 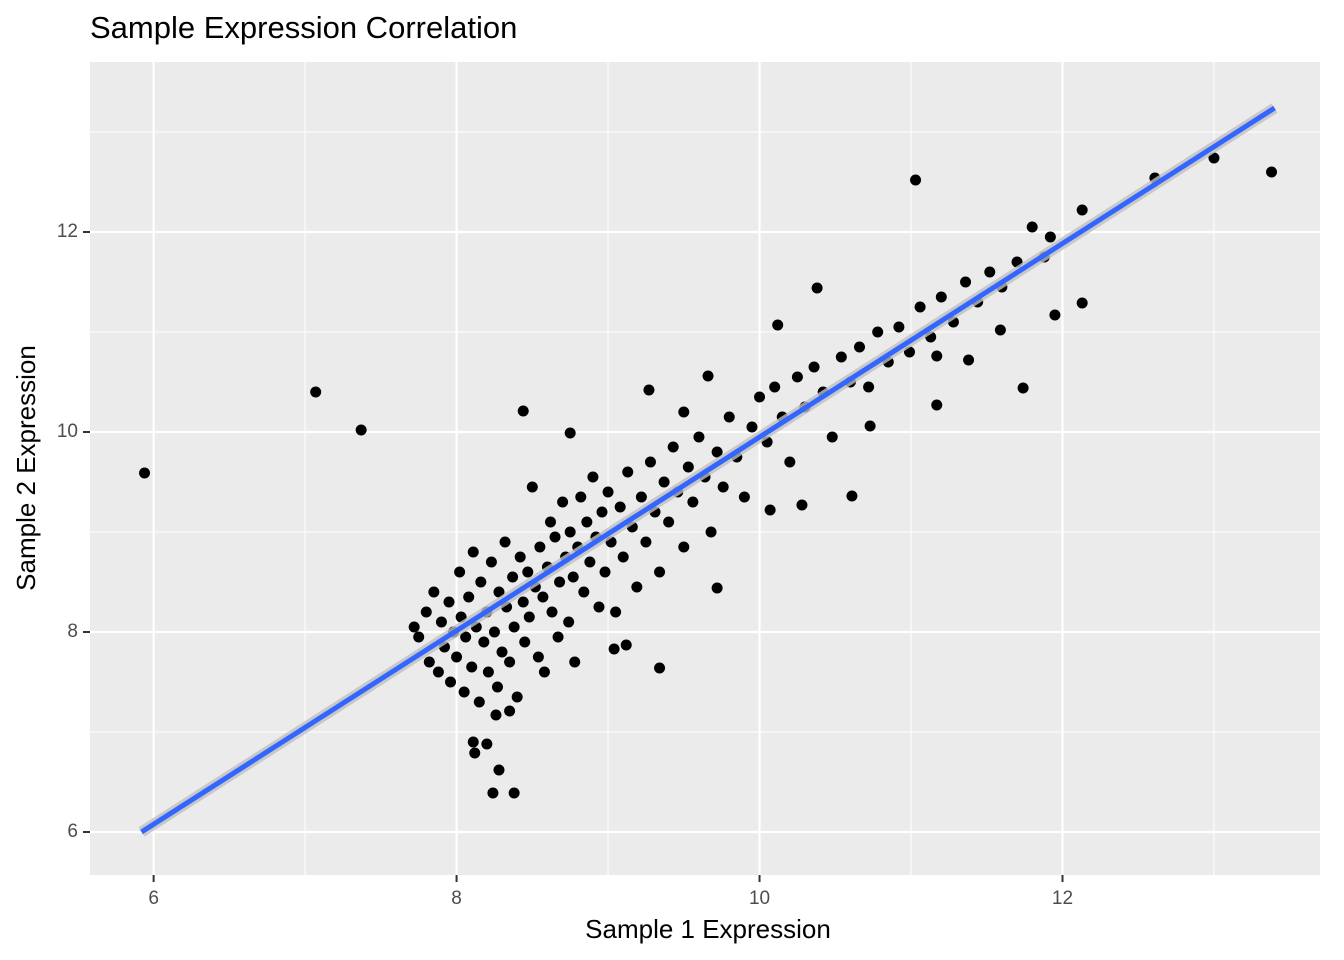 I want to click on x-axis-label: Sample 1 Expression, so click(x=708, y=929).